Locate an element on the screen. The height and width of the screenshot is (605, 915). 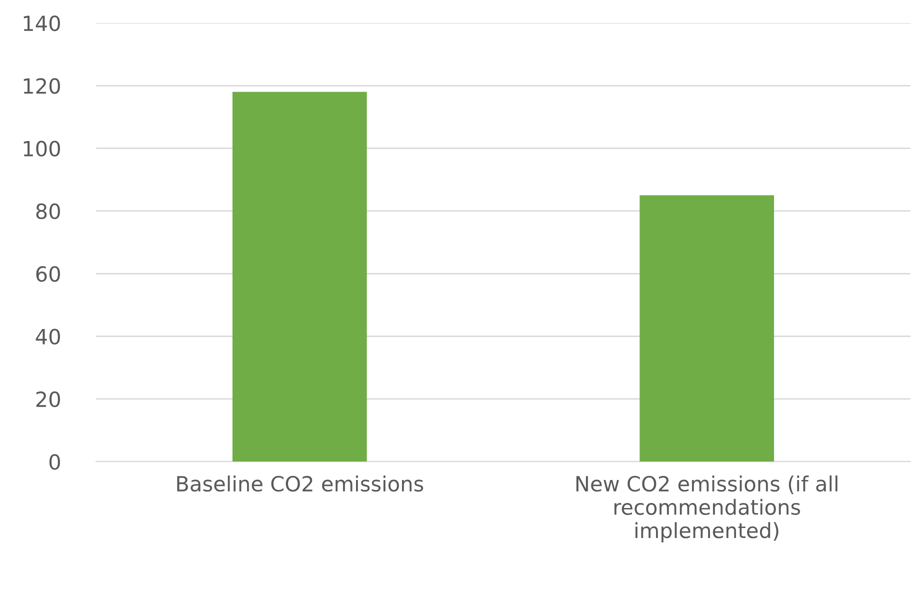
y-tick-label: 20 is located at coordinates (48, 399).